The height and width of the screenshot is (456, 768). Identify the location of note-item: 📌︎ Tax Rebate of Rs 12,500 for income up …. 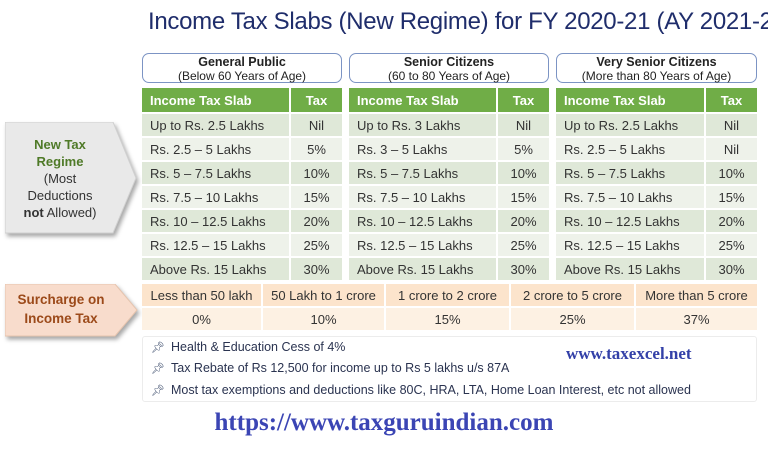
(330, 368).